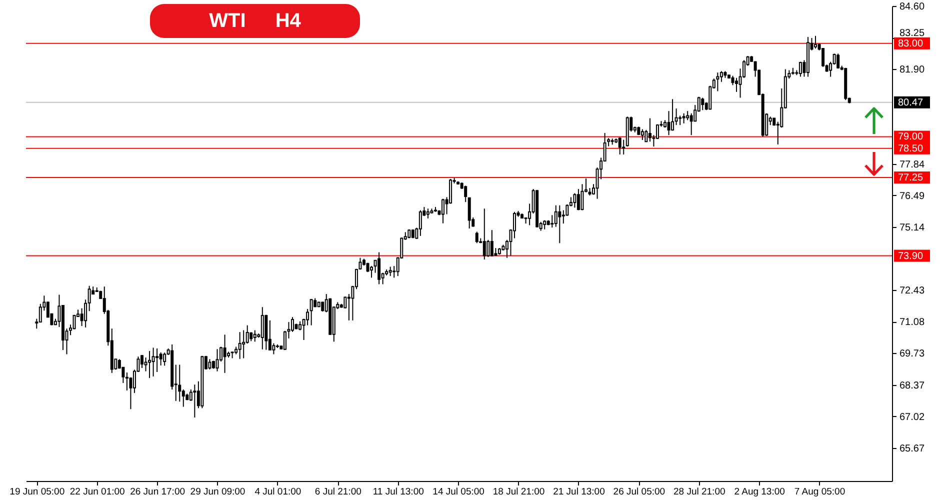 The width and height of the screenshot is (950, 500). Describe the element at coordinates (158, 492) in the screenshot. I see `x-tick-label: 26 Jun 17:00` at that location.